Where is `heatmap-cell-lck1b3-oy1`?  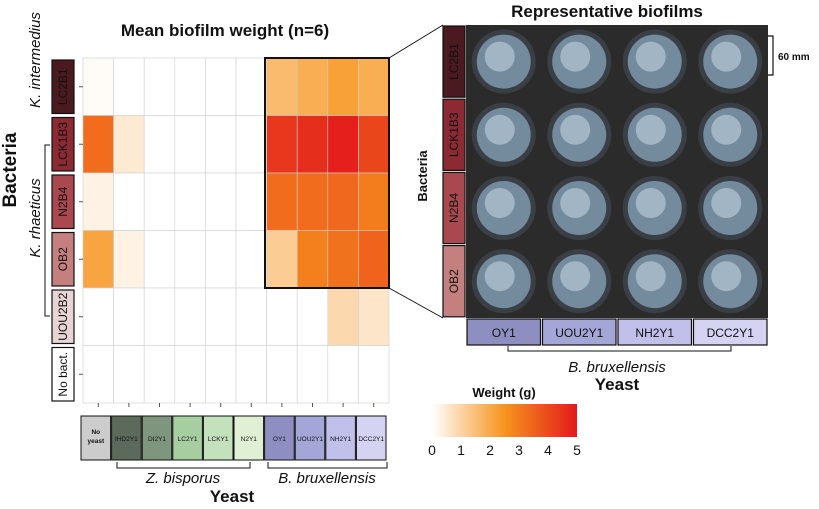 heatmap-cell-lck1b3-oy1 is located at coordinates (282, 144).